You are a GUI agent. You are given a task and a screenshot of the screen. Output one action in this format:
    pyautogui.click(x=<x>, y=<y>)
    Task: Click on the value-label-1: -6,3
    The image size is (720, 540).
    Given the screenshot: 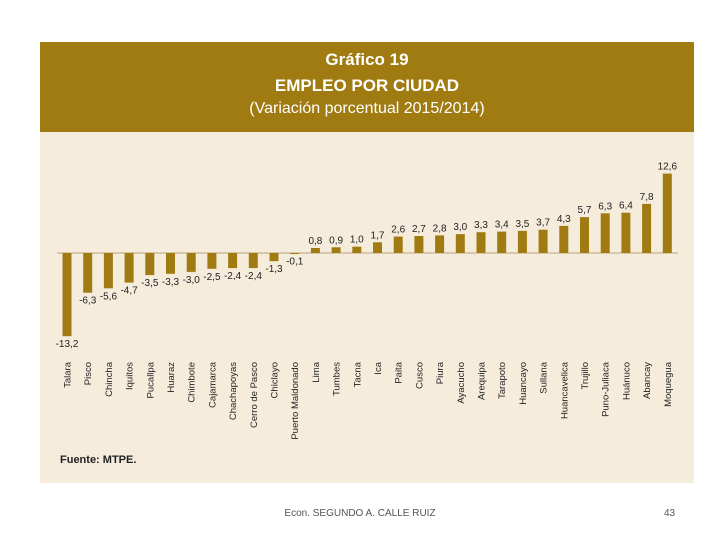 What is the action you would take?
    pyautogui.click(x=88, y=301)
    